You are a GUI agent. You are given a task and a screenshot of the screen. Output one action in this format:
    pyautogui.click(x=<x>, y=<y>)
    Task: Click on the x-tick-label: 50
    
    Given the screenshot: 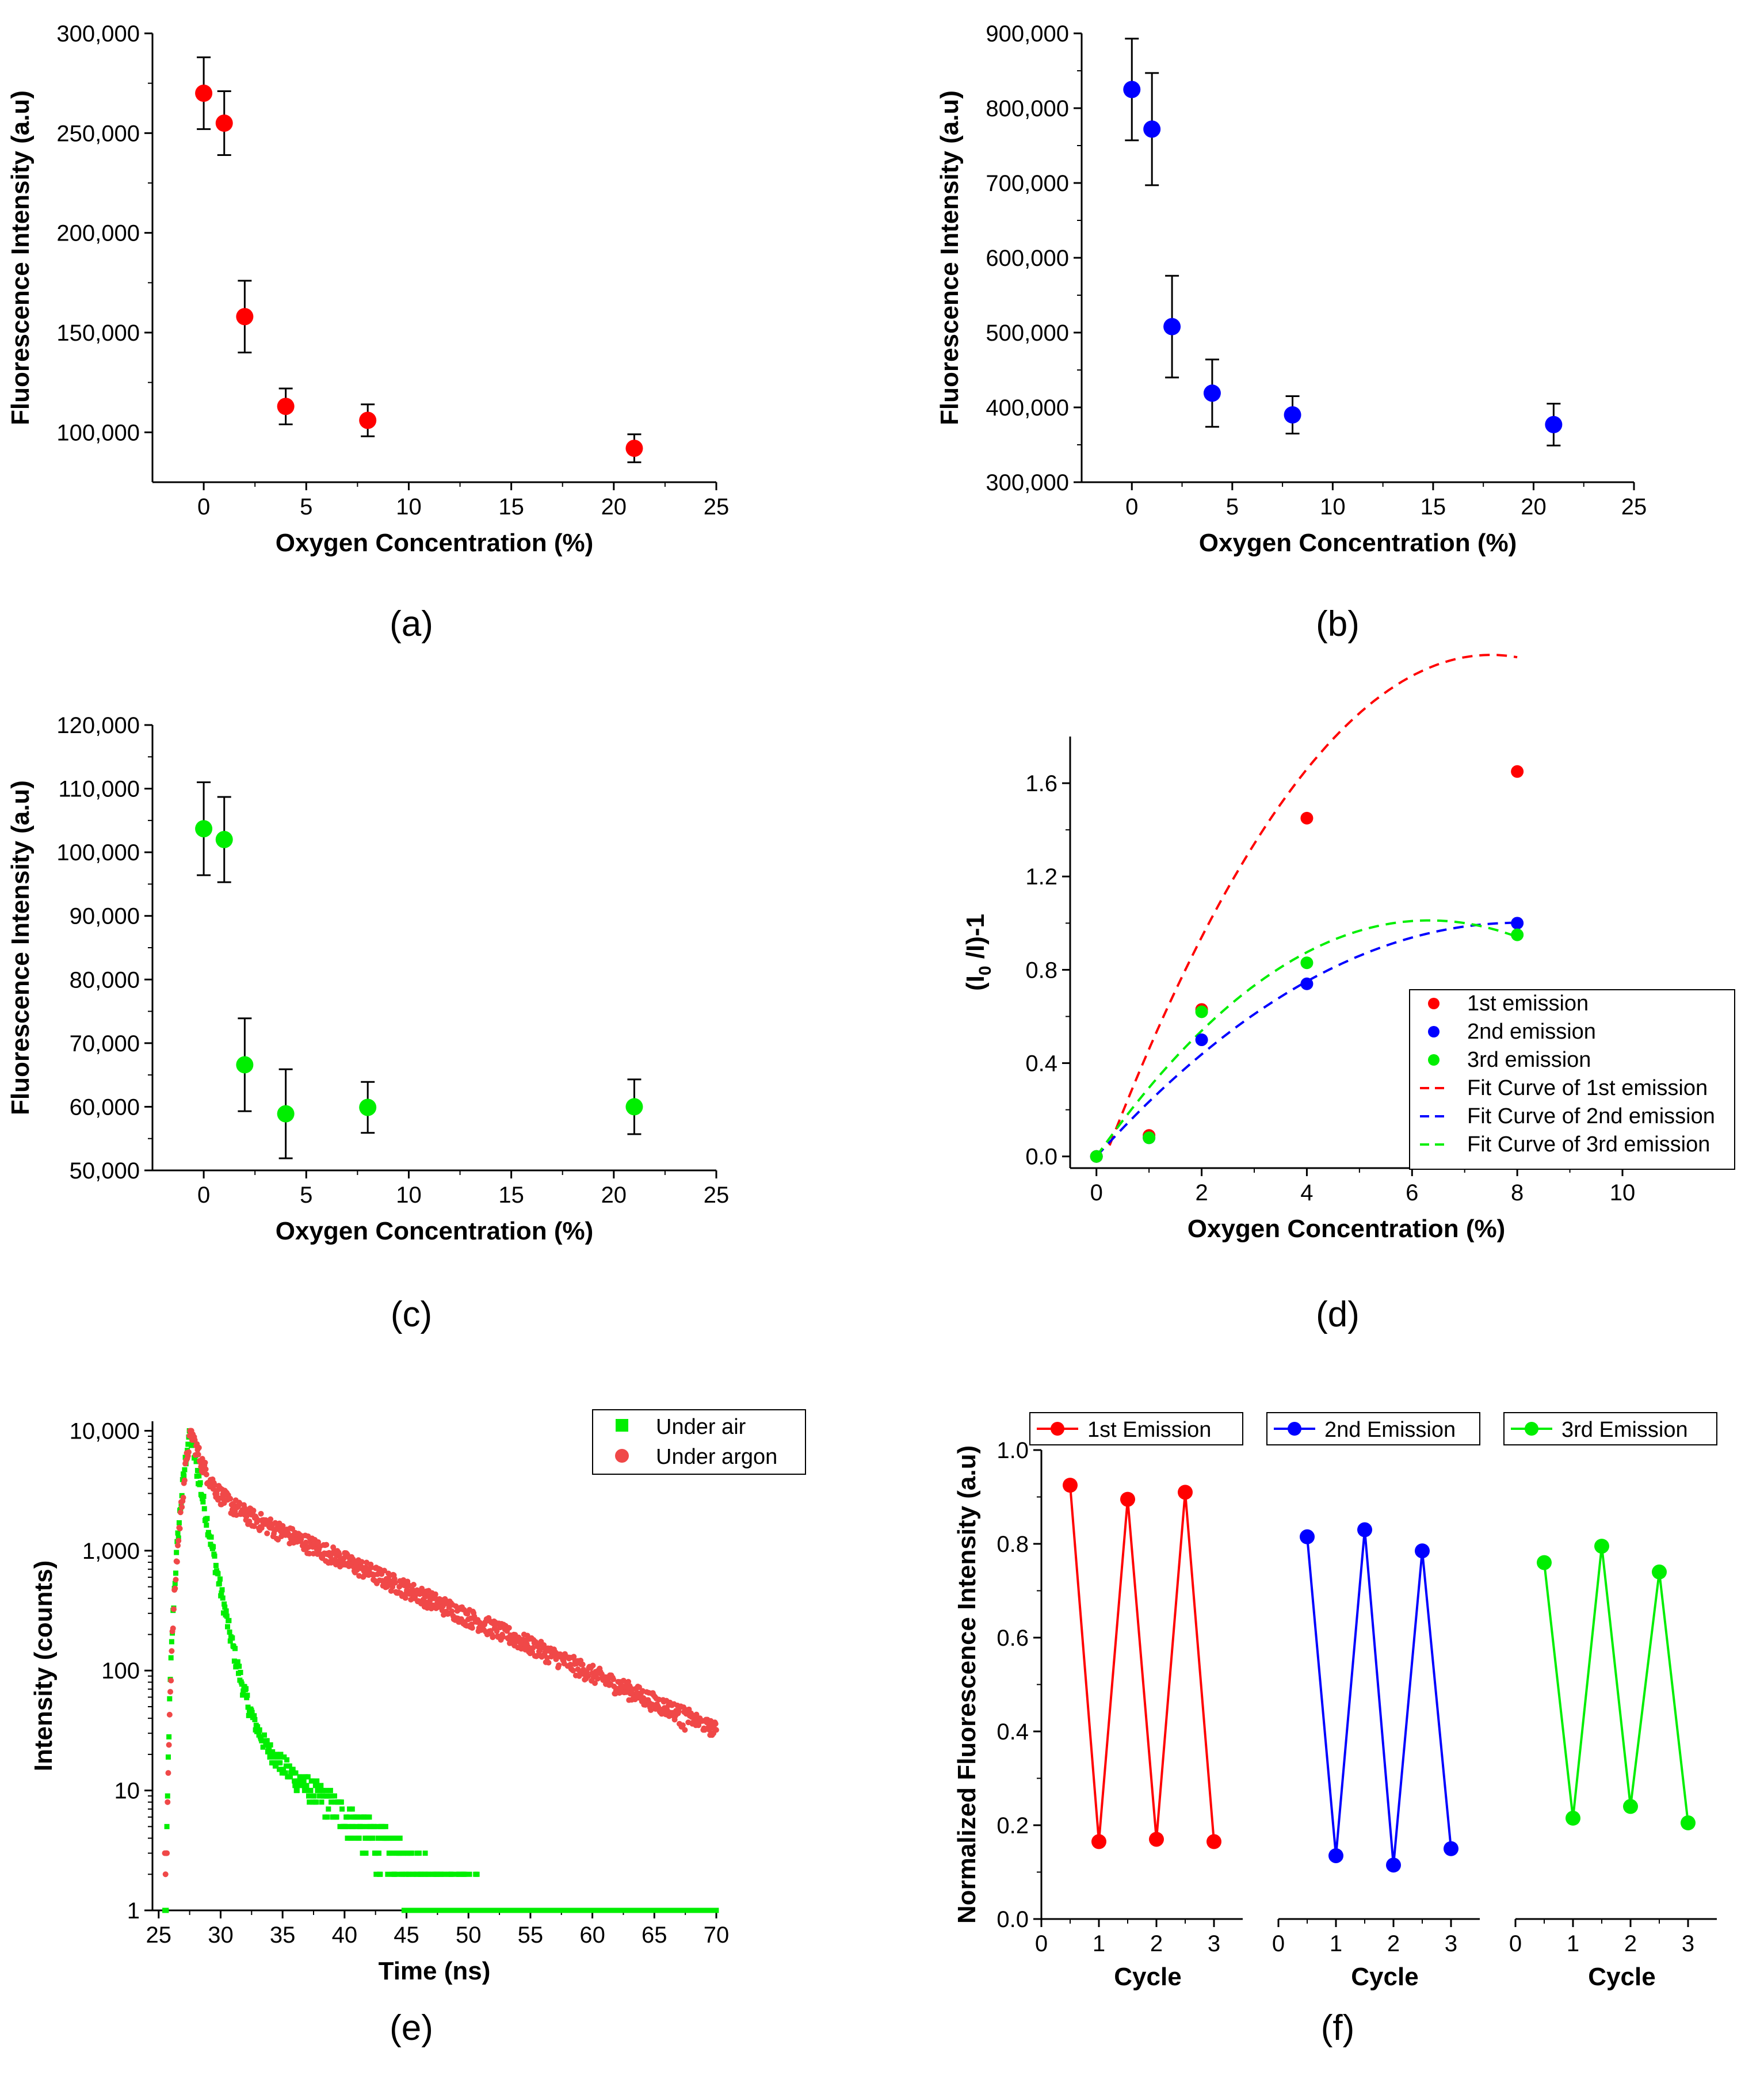 What is the action you would take?
    pyautogui.click(x=469, y=1935)
    